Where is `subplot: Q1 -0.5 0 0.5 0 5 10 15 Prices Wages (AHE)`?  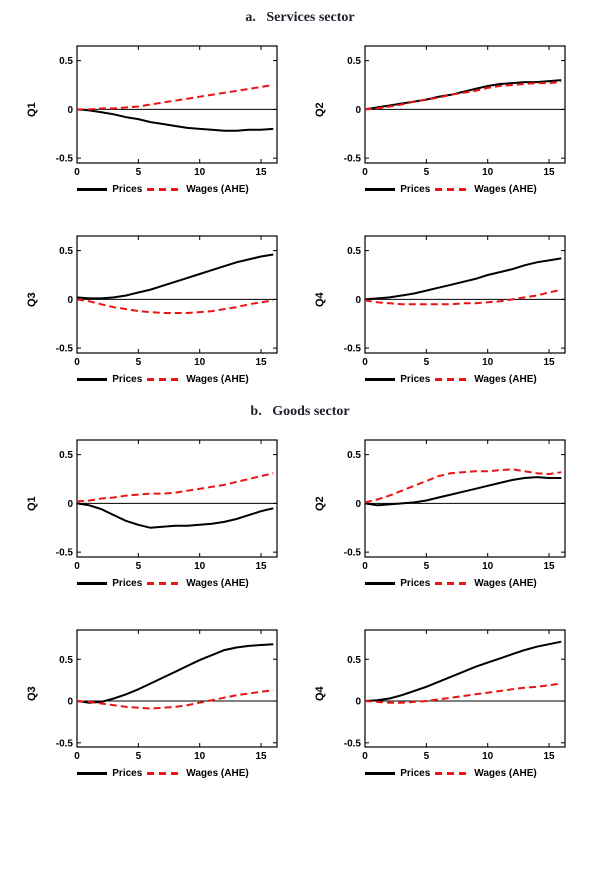 subplot: Q1 -0.5 0 0.5 0 5 10 15 Prices Wages (AHE) is located at coordinates (156, 512).